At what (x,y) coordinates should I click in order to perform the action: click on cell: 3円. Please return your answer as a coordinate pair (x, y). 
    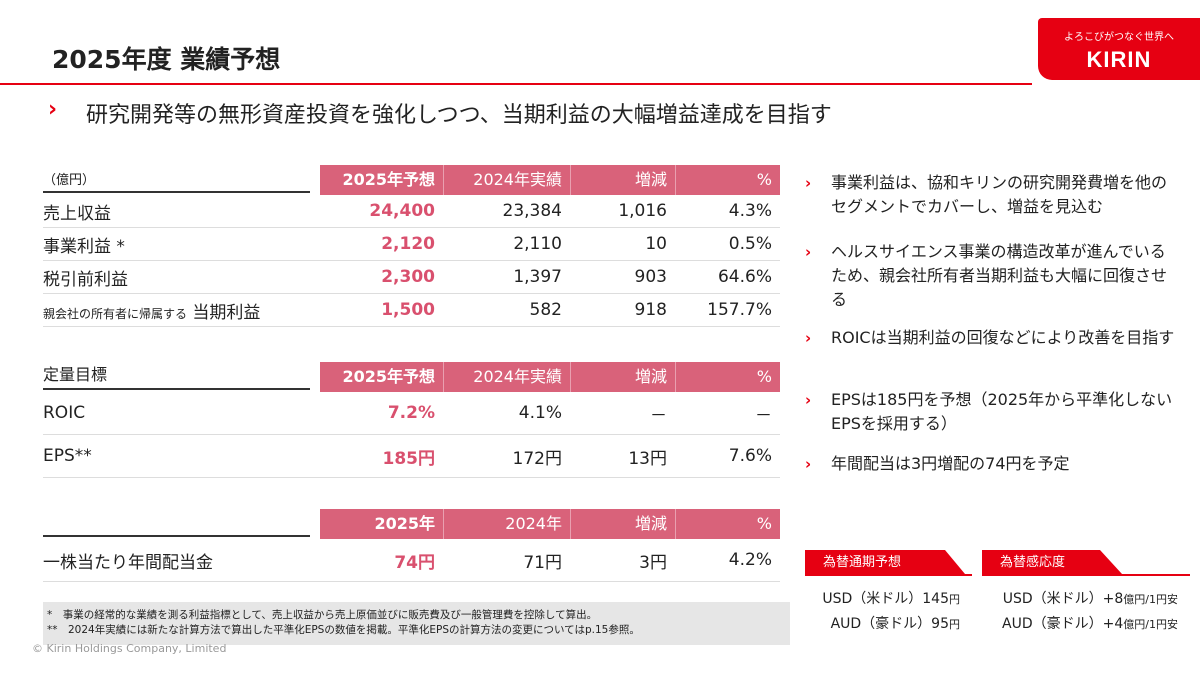
    Looking at the image, I should click on (653, 562).